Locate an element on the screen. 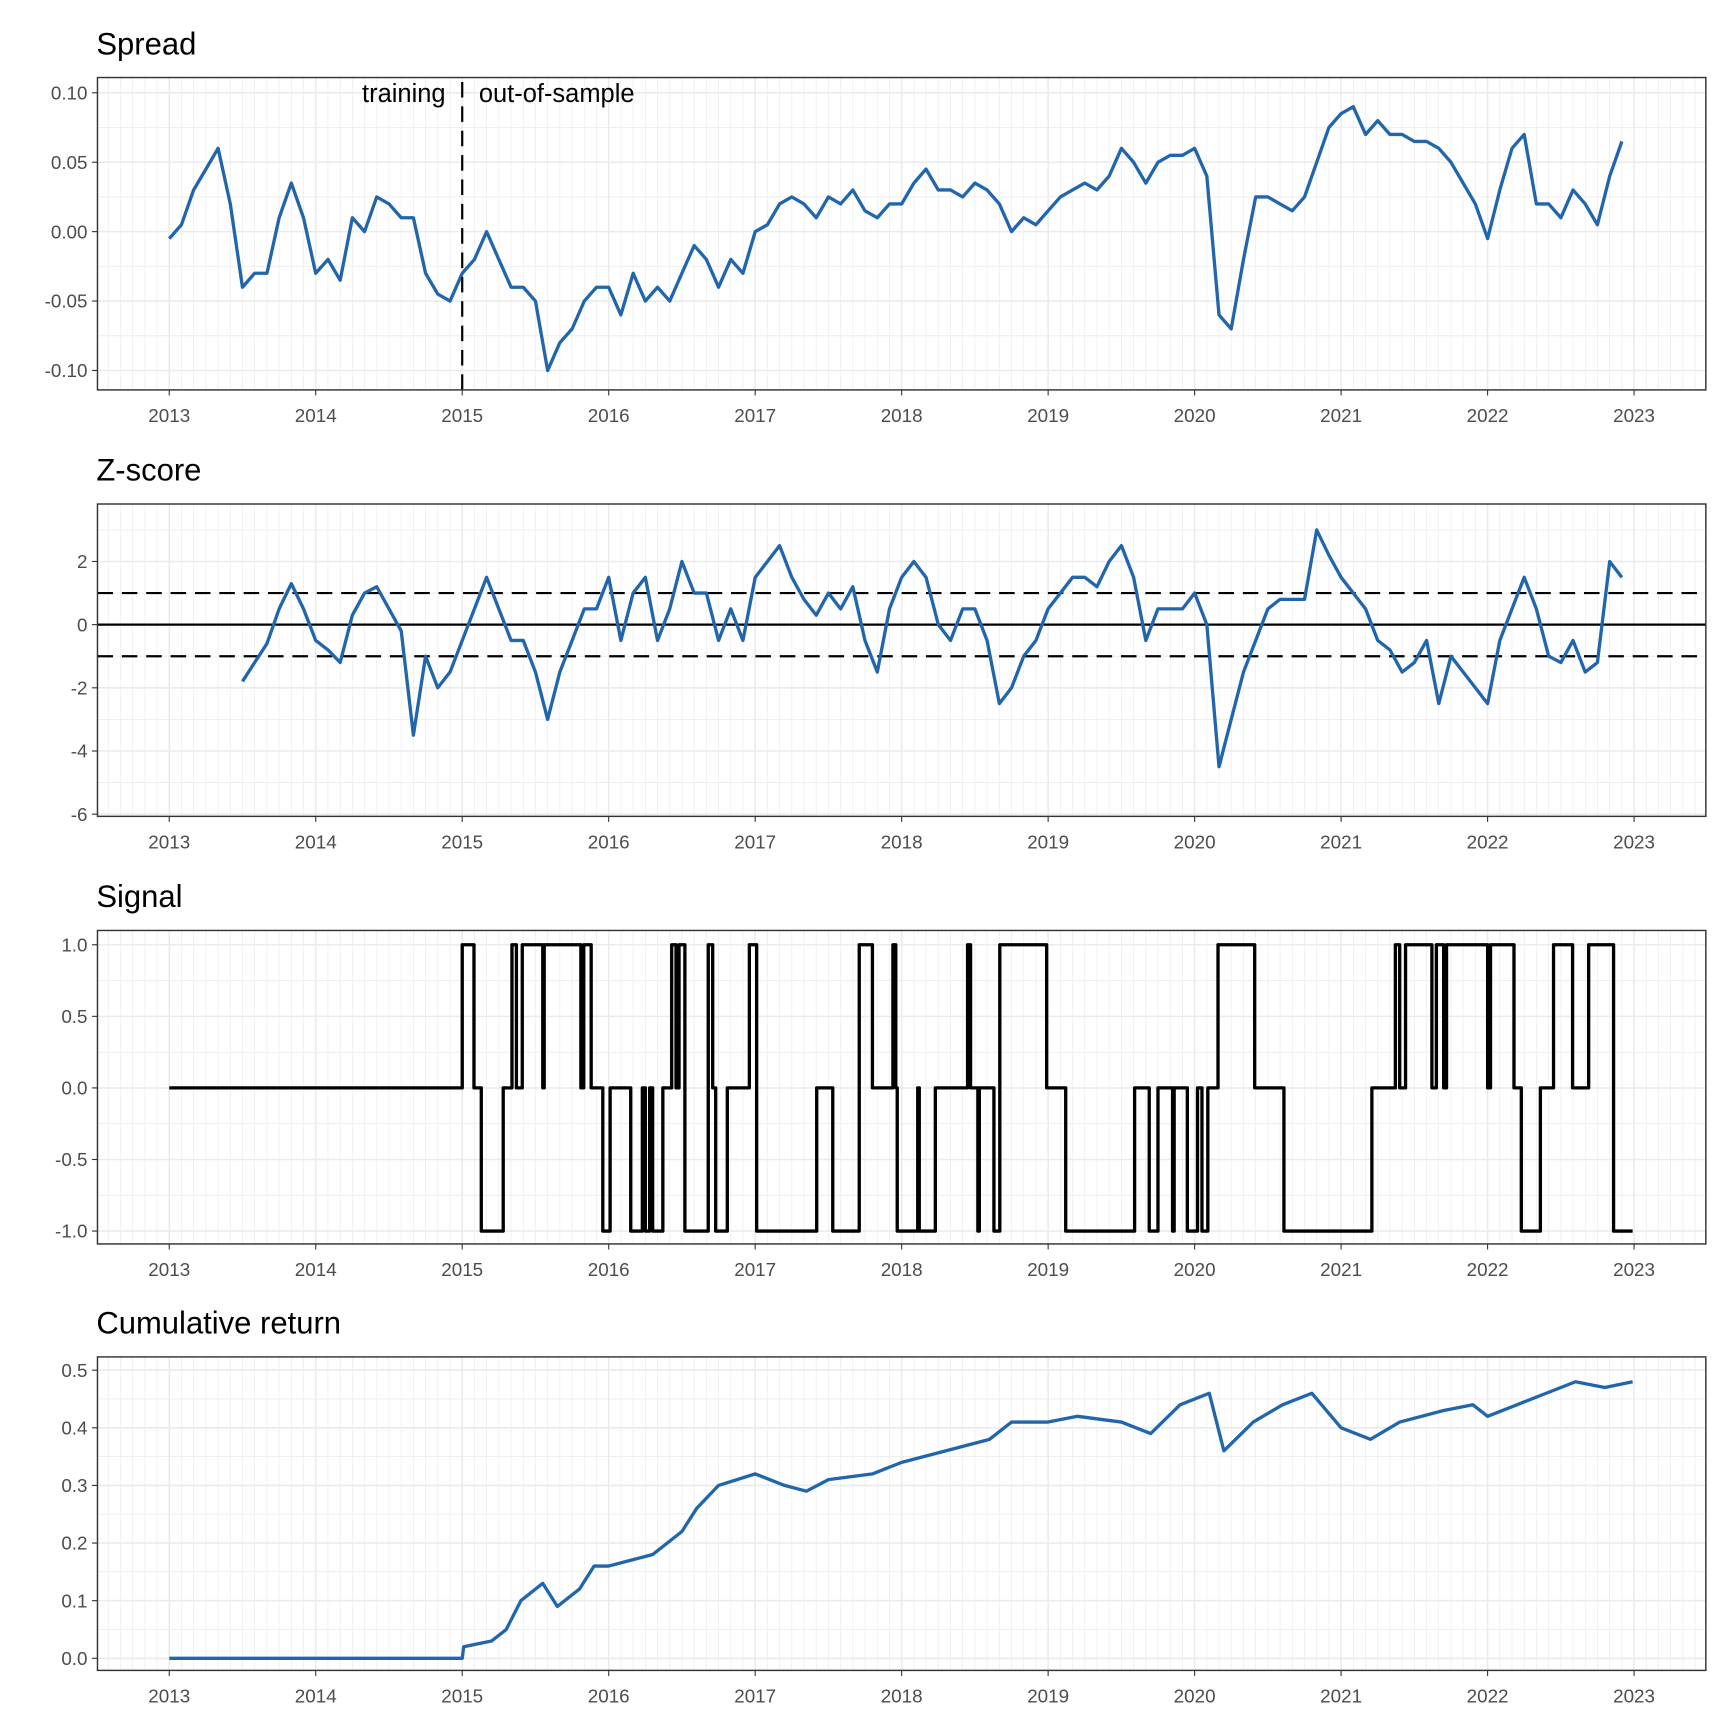  y-tick-label: 0.1 is located at coordinates (74, 1600).